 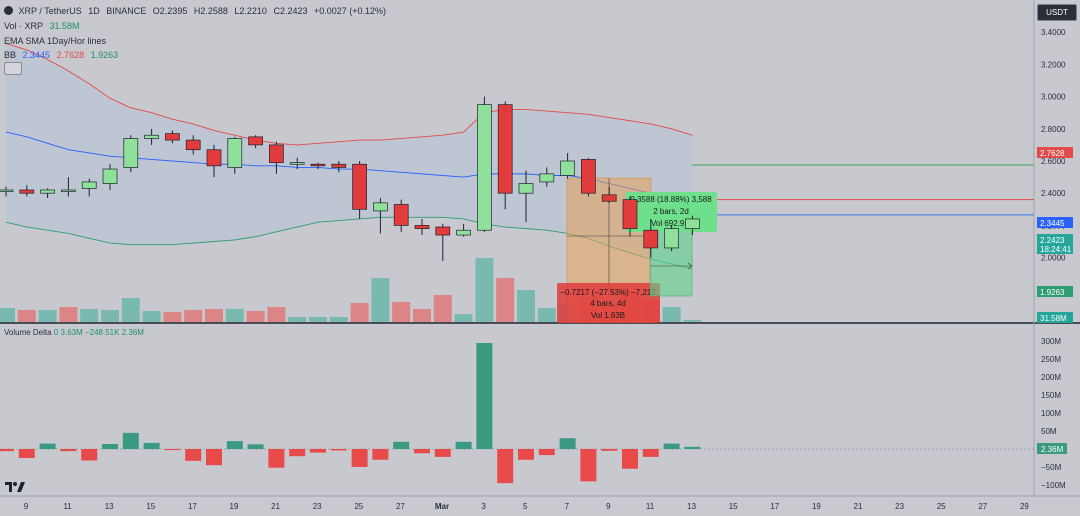 What do you see at coordinates (1052, 240) in the screenshot?
I see `price-tag-label: 2.2423` at bounding box center [1052, 240].